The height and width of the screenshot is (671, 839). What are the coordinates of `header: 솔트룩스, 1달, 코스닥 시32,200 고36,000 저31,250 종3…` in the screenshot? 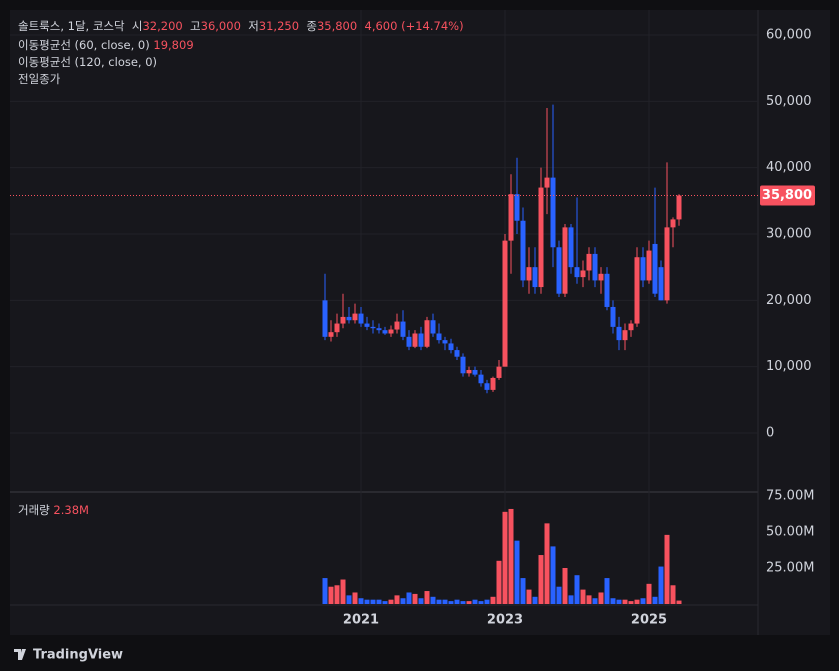 It's located at (241, 26).